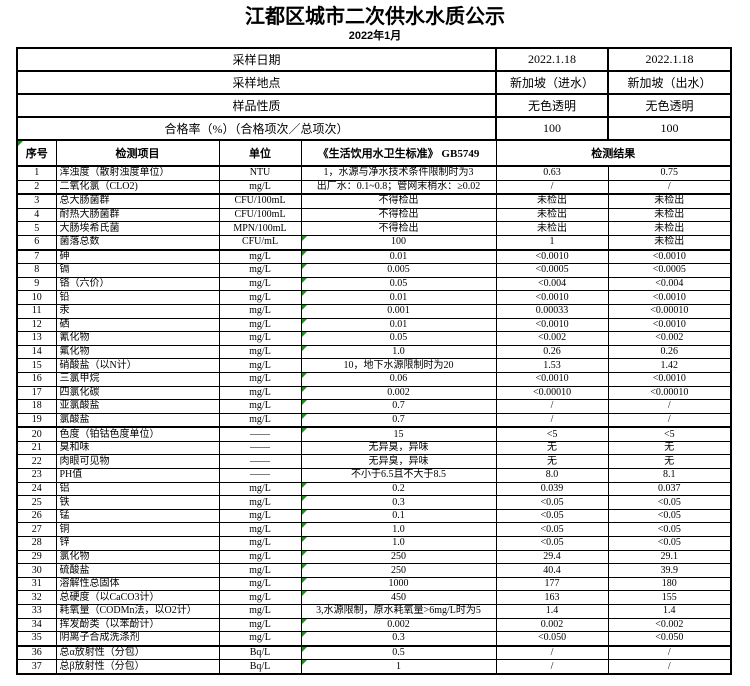  Describe the element at coordinates (374, 502) in the screenshot. I see `table-row: 25 铁 mg/L 0.3 <0.05 <0.05` at that location.